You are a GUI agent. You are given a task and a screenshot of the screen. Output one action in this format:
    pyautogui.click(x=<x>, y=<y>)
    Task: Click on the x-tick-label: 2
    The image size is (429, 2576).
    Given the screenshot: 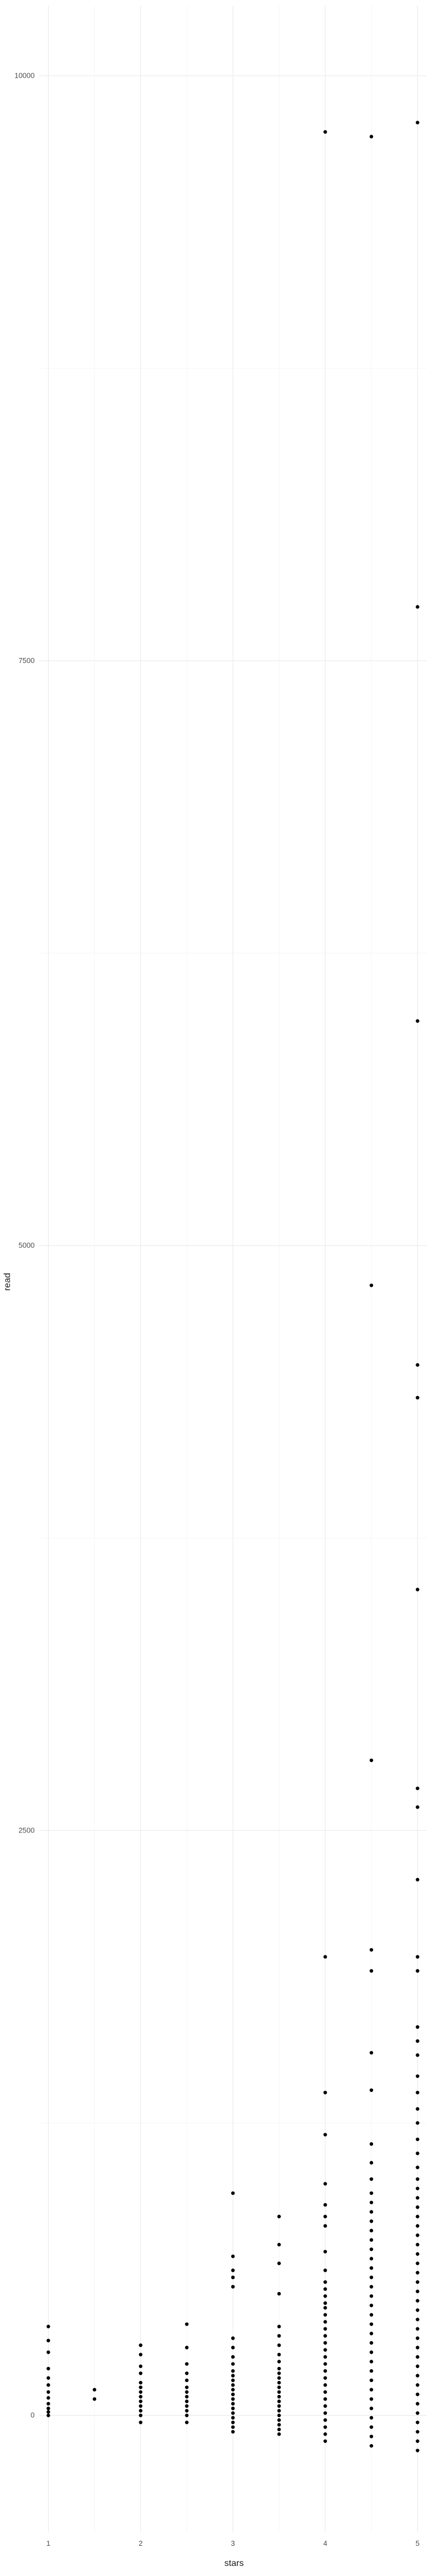 What is the action you would take?
    pyautogui.click(x=140, y=2543)
    